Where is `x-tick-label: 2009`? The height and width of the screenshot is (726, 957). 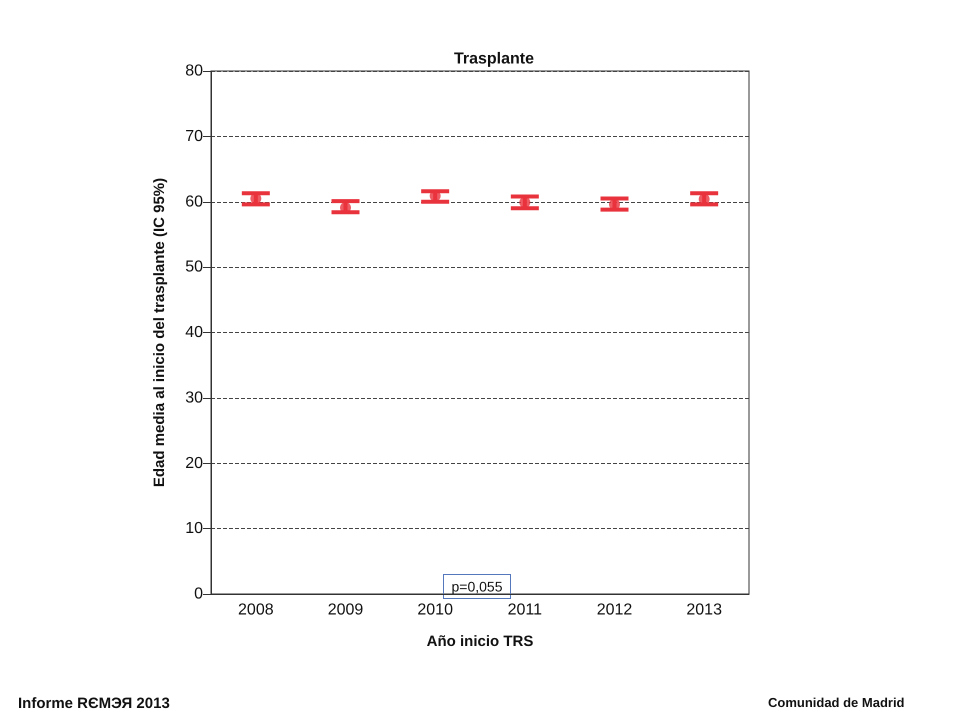 x-tick-label: 2009 is located at coordinates (346, 610).